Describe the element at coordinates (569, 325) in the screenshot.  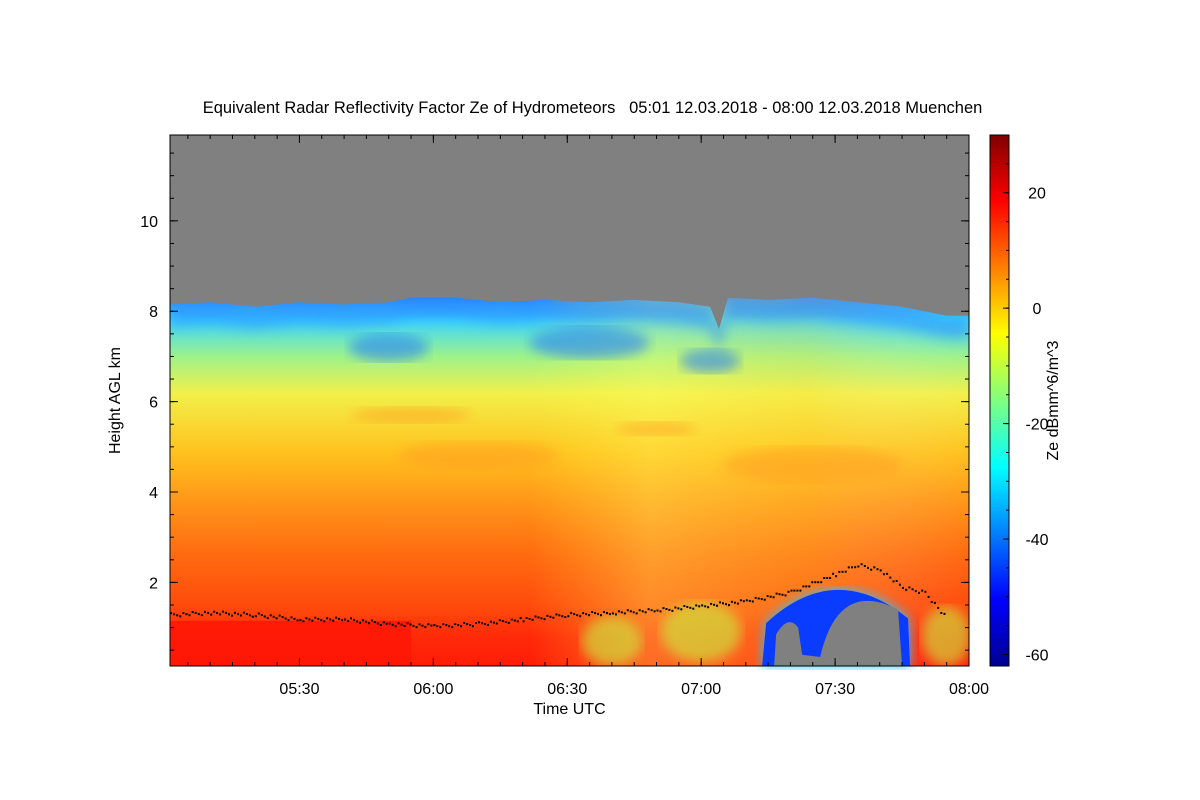
I see `echo-top-blue-band` at that location.